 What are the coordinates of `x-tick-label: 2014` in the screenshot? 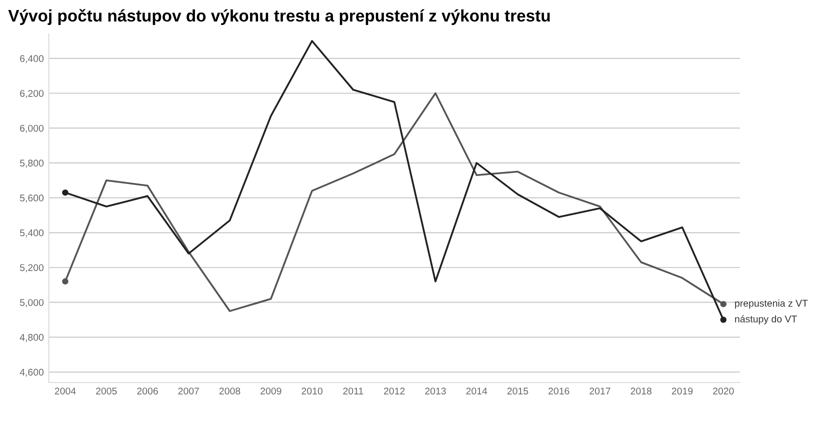 It's located at (477, 391).